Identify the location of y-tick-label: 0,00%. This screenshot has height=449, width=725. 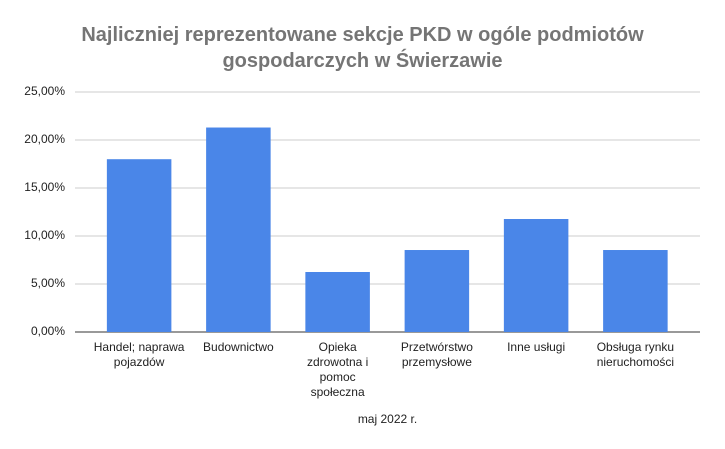
(48, 331).